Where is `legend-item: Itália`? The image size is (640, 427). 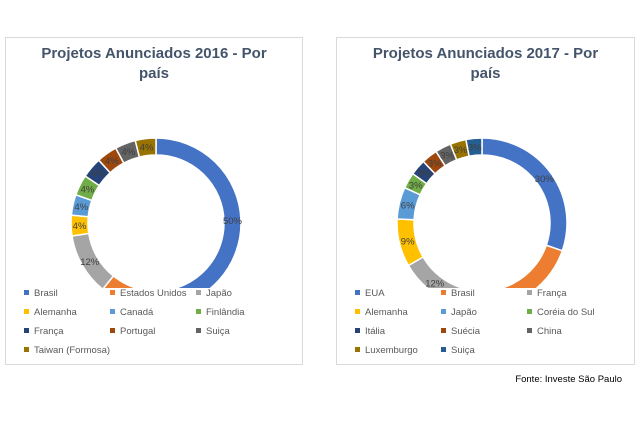
legend-item: Itália is located at coordinates (370, 332).